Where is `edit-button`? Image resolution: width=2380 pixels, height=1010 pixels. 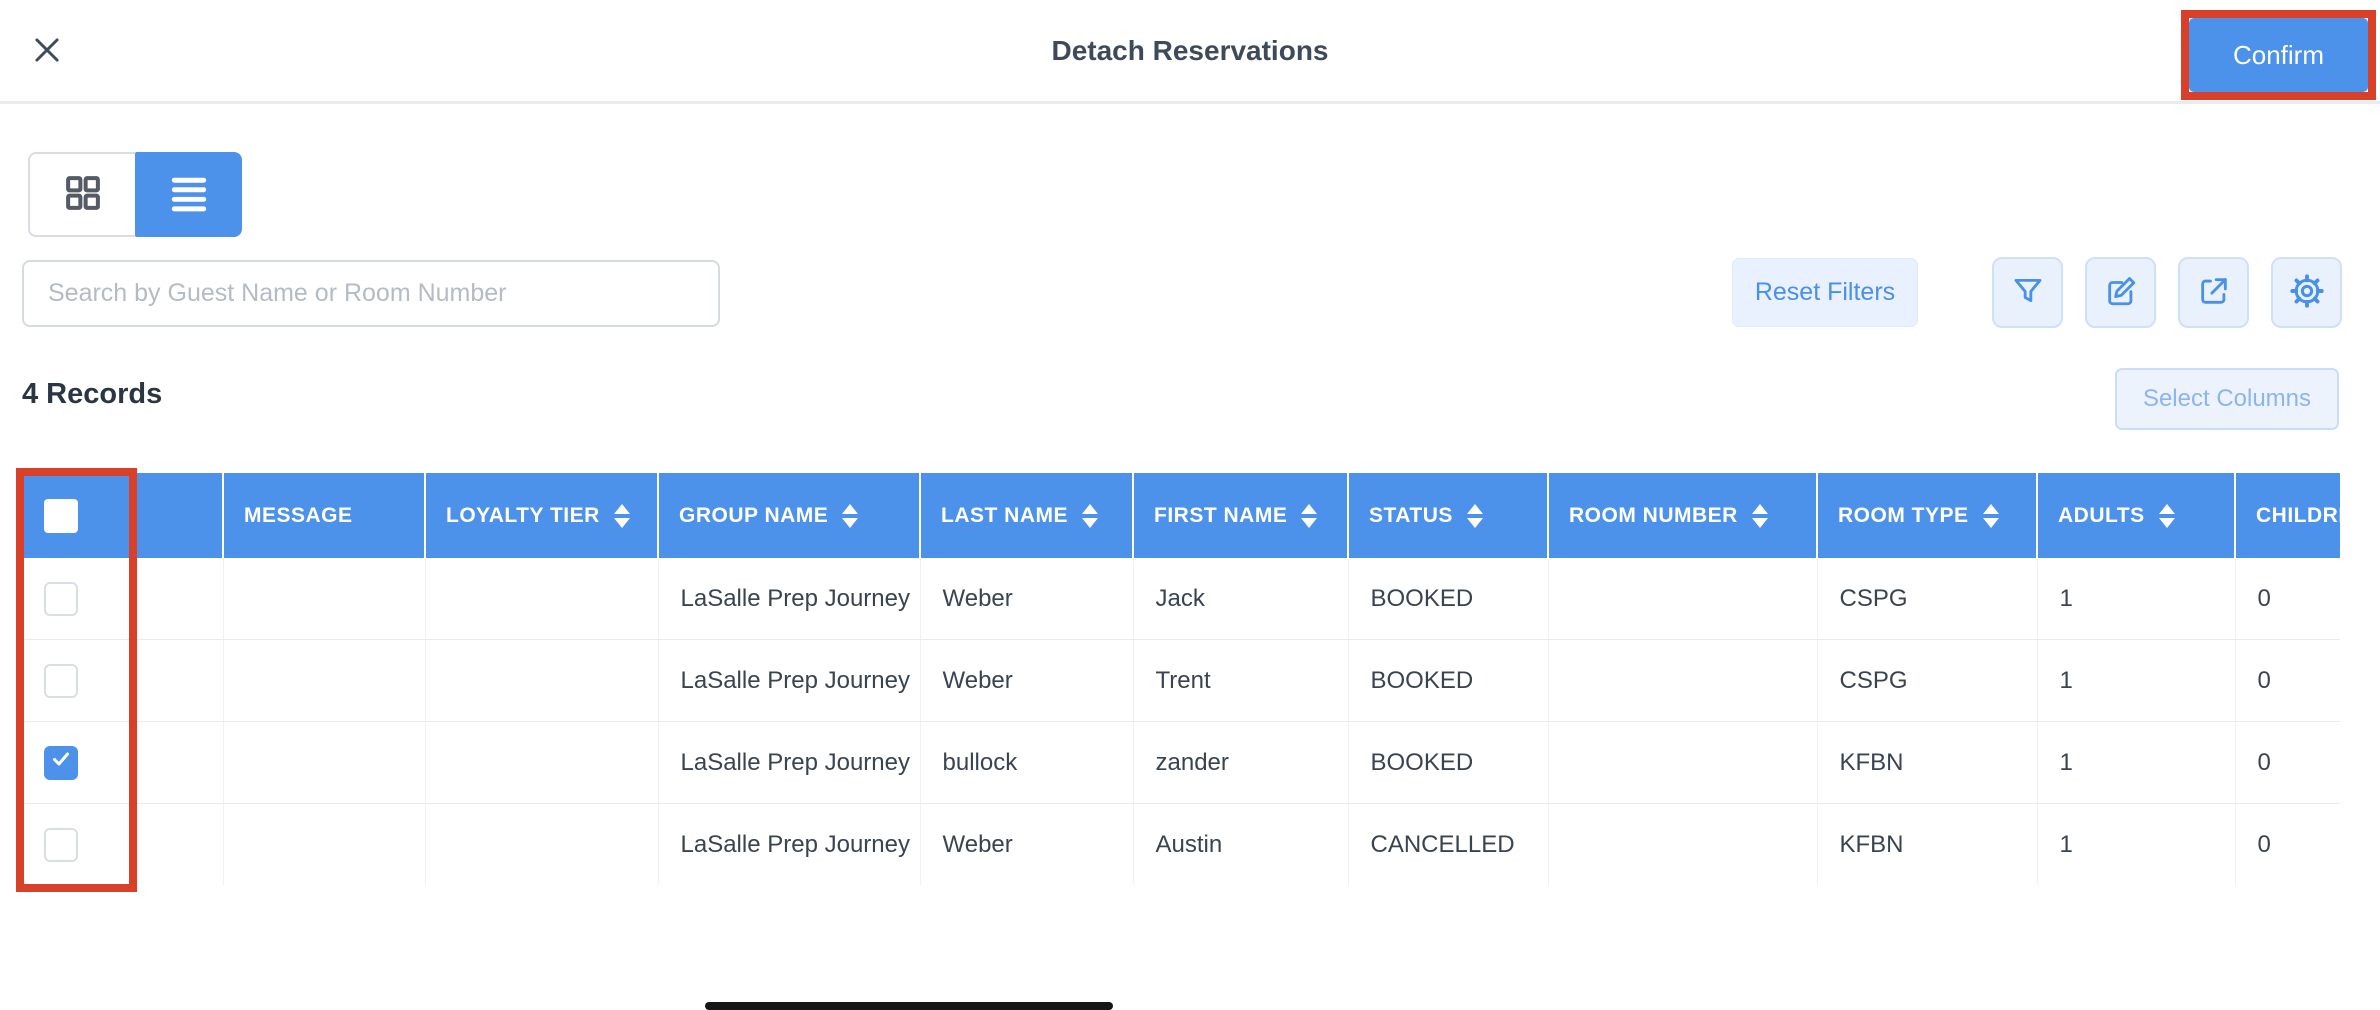 edit-button is located at coordinates (2120, 292).